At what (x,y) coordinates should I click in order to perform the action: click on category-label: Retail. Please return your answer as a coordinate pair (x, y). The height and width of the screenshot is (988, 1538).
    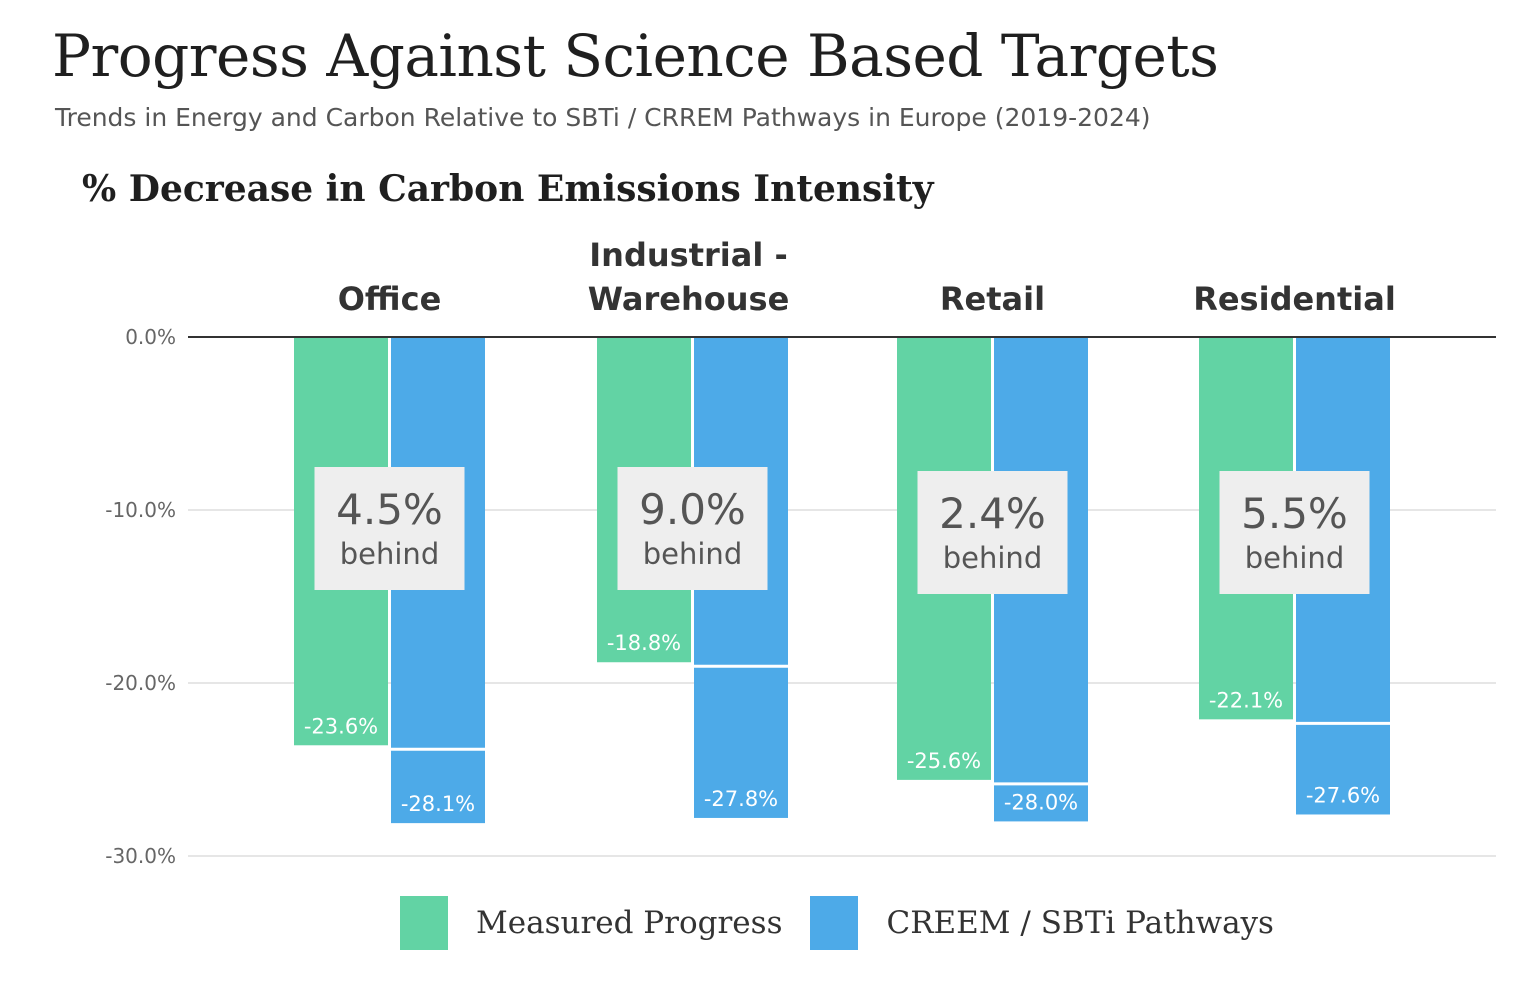
    Looking at the image, I should click on (992, 299).